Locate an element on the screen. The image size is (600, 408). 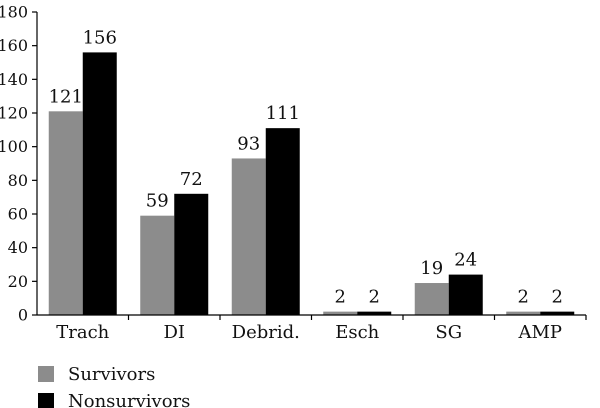
data-label: 121 is located at coordinates (66, 96).